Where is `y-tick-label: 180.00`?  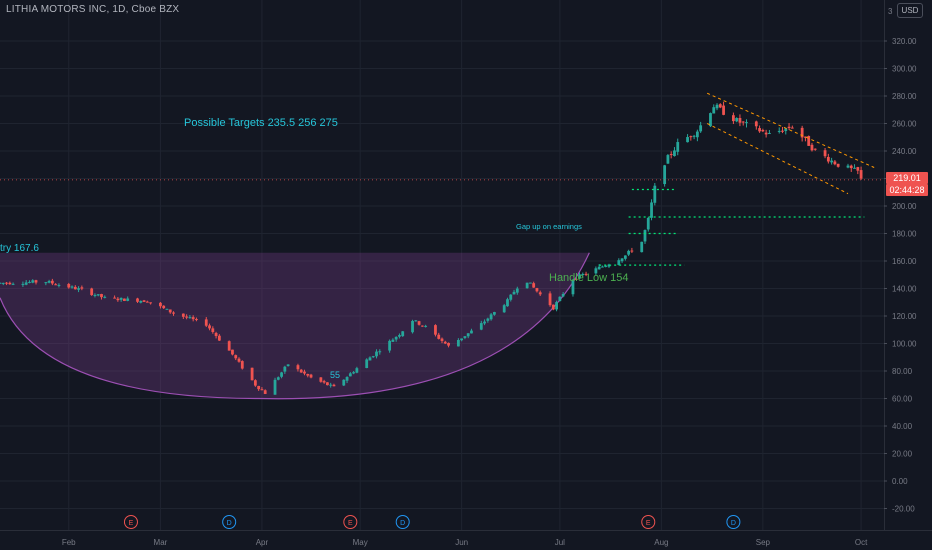
y-tick-label: 180.00 is located at coordinates (904, 234).